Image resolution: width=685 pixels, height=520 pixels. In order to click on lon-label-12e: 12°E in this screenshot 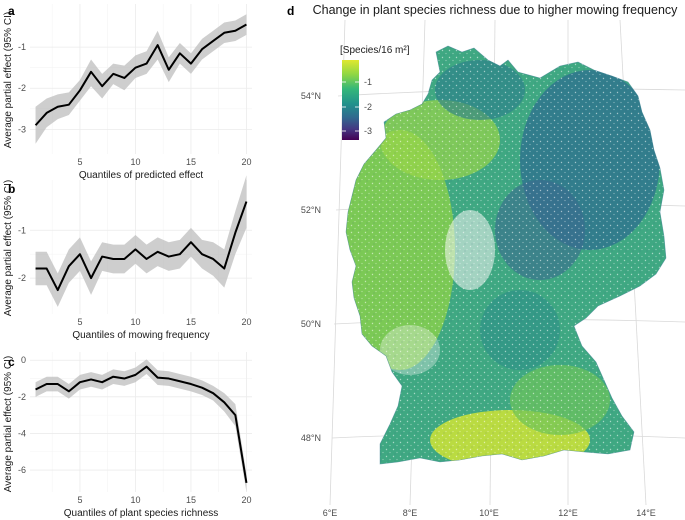, I will do `click(568, 513)`.